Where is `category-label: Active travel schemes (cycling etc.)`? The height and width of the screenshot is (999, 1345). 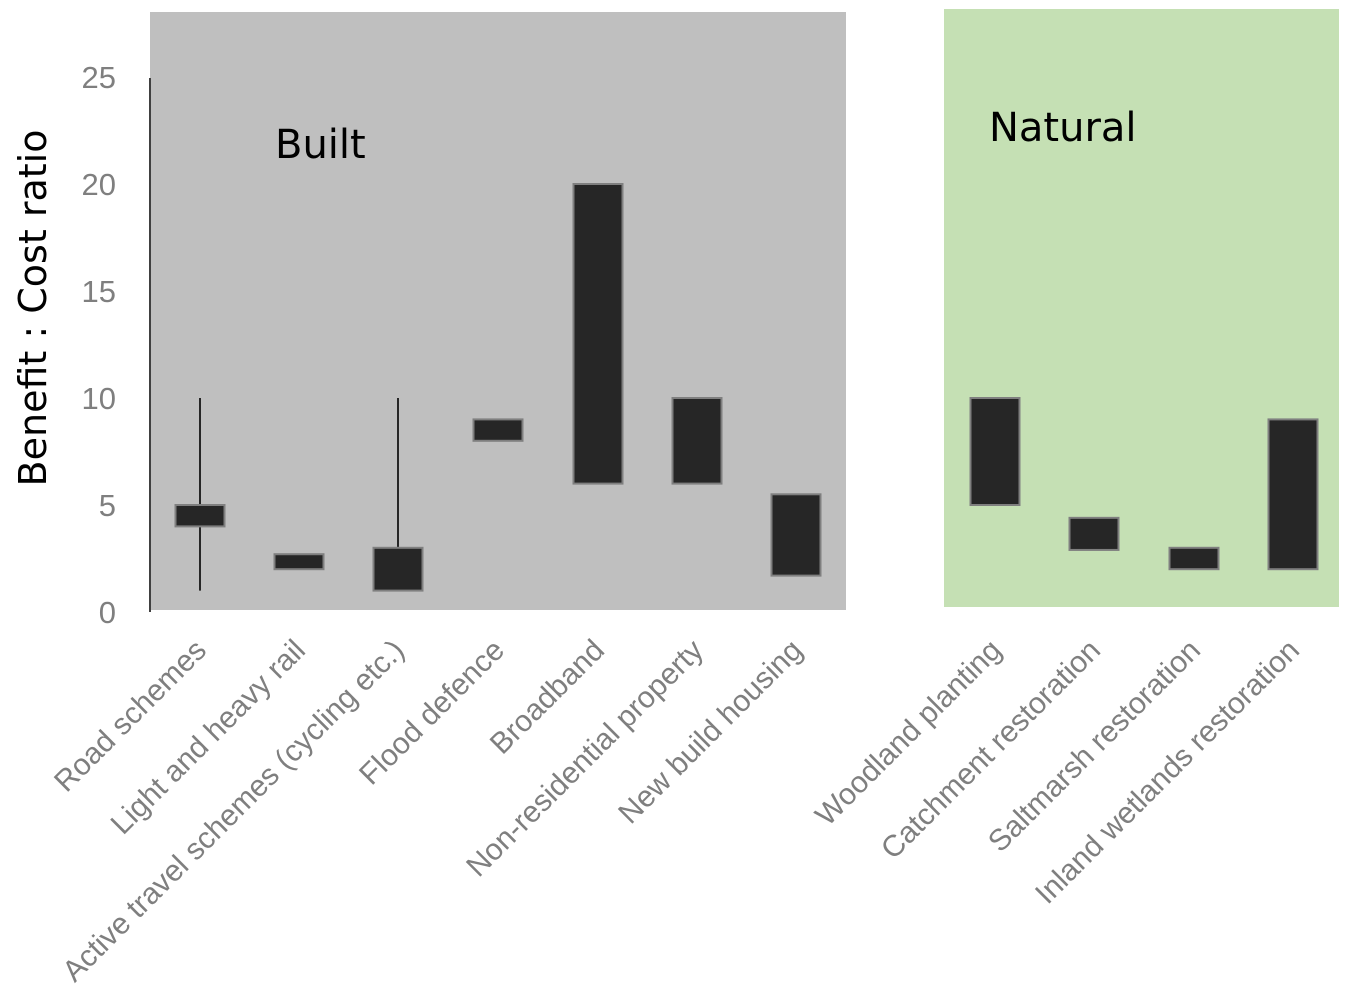 category-label: Active travel schemes (cycling etc.) is located at coordinates (233, 811).